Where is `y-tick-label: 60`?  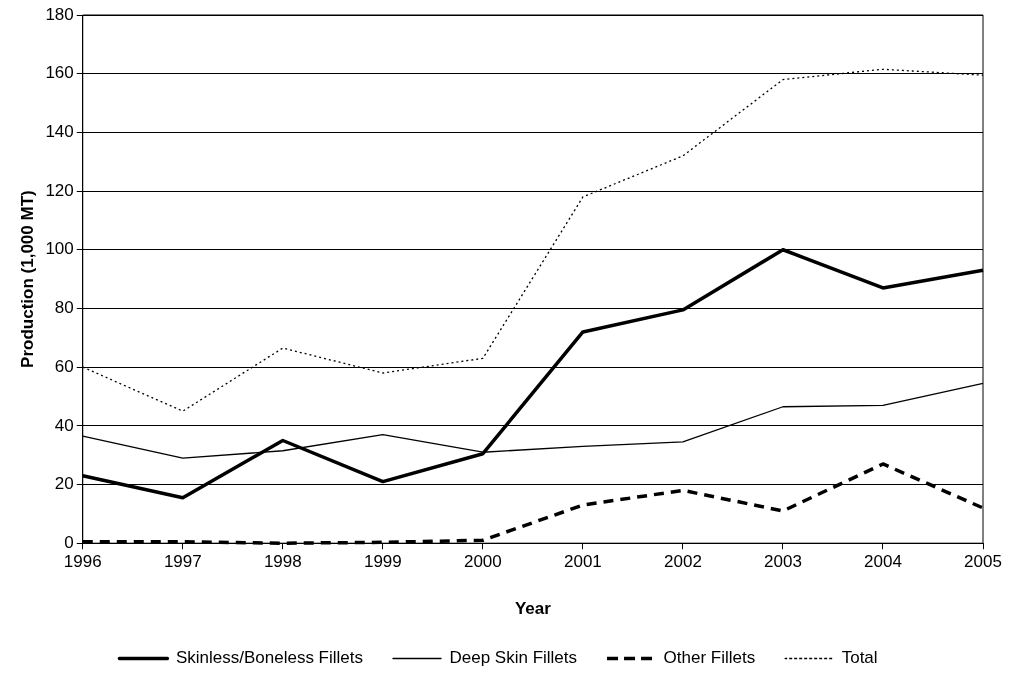 y-tick-label: 60 is located at coordinates (64, 366).